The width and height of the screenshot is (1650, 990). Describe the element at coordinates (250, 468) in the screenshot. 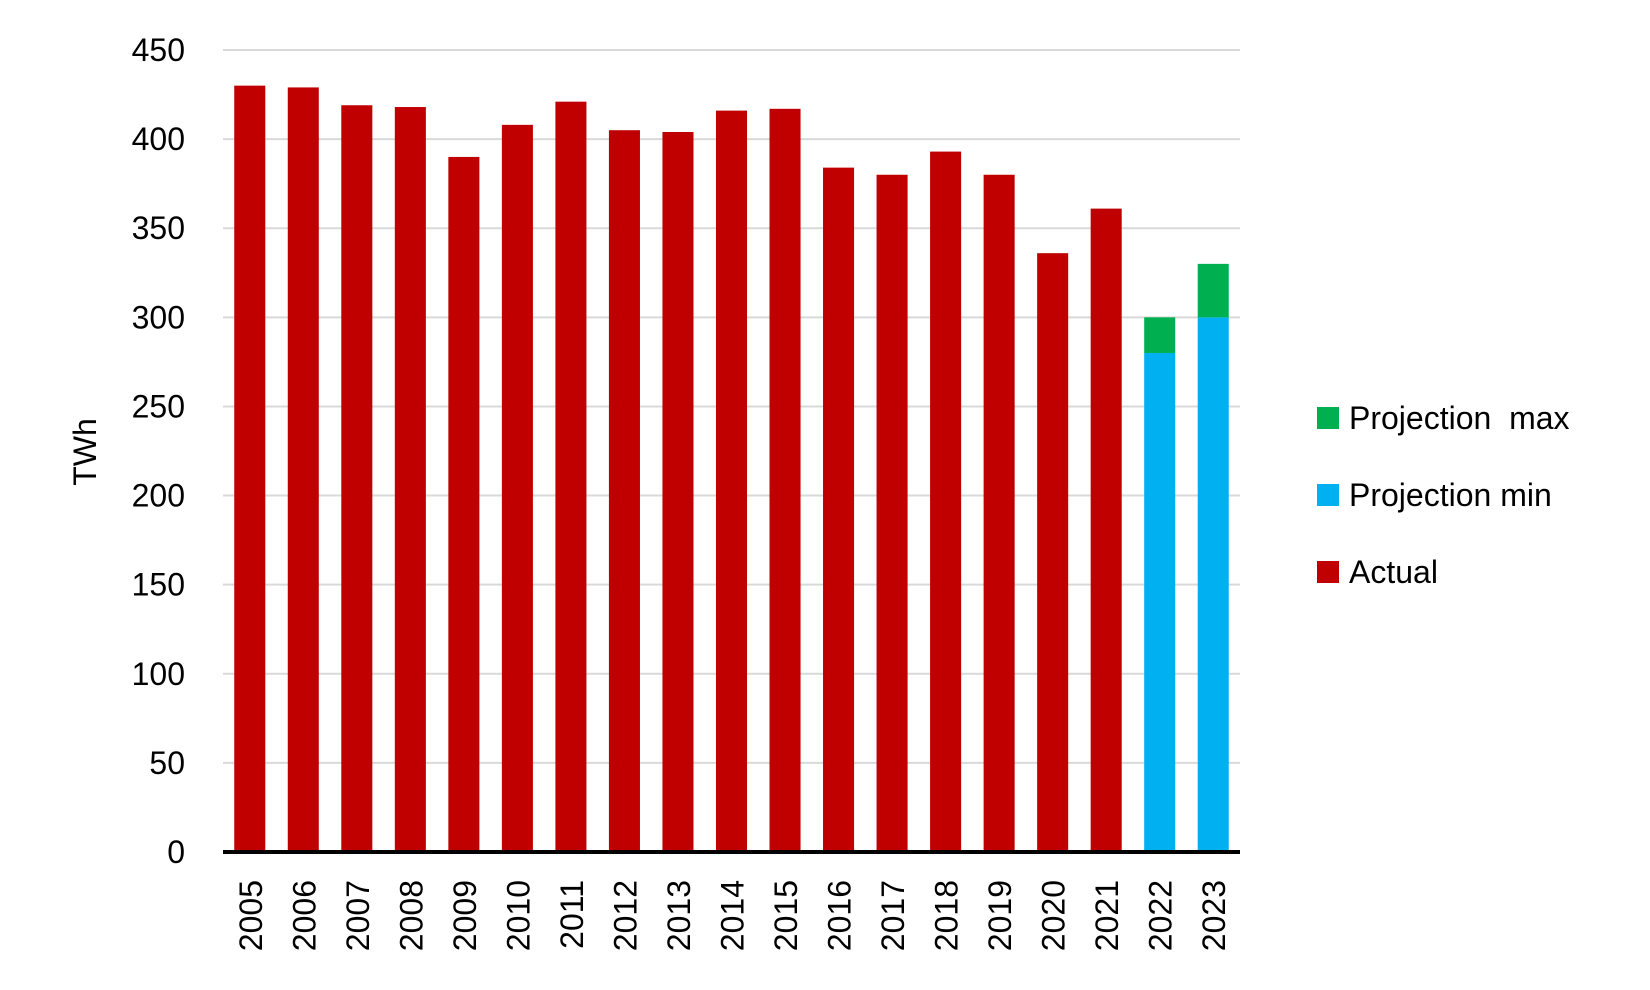

I see `bar-actual-2005` at that location.